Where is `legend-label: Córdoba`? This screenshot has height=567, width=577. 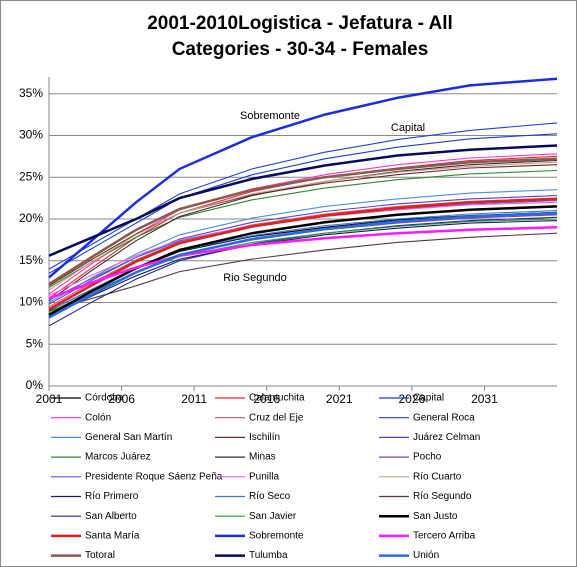
legend-label: Córdoba is located at coordinates (104, 398).